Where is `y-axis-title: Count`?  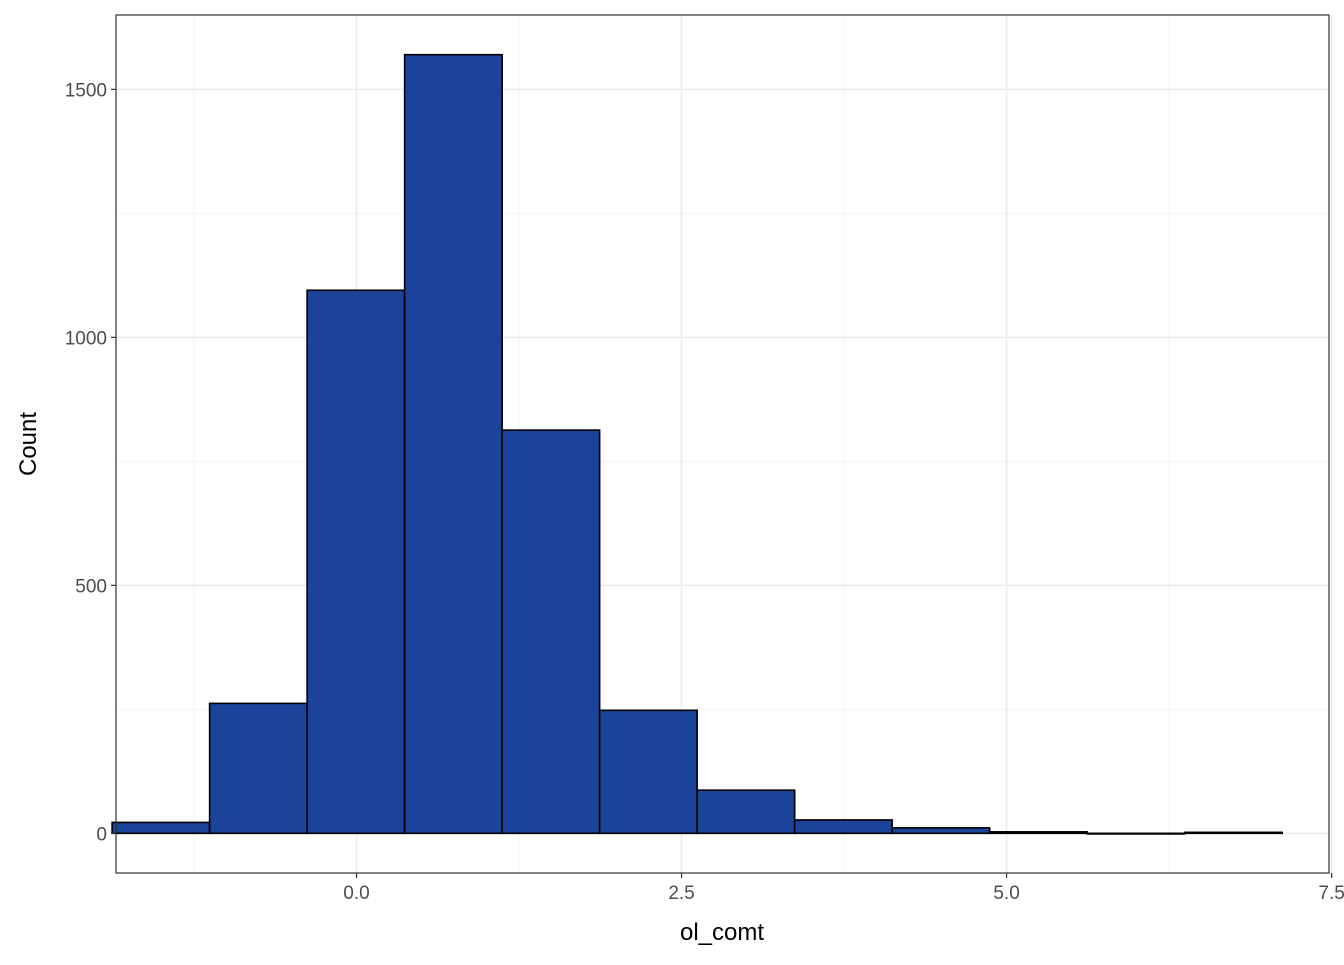
y-axis-title: Count is located at coordinates (28, 444).